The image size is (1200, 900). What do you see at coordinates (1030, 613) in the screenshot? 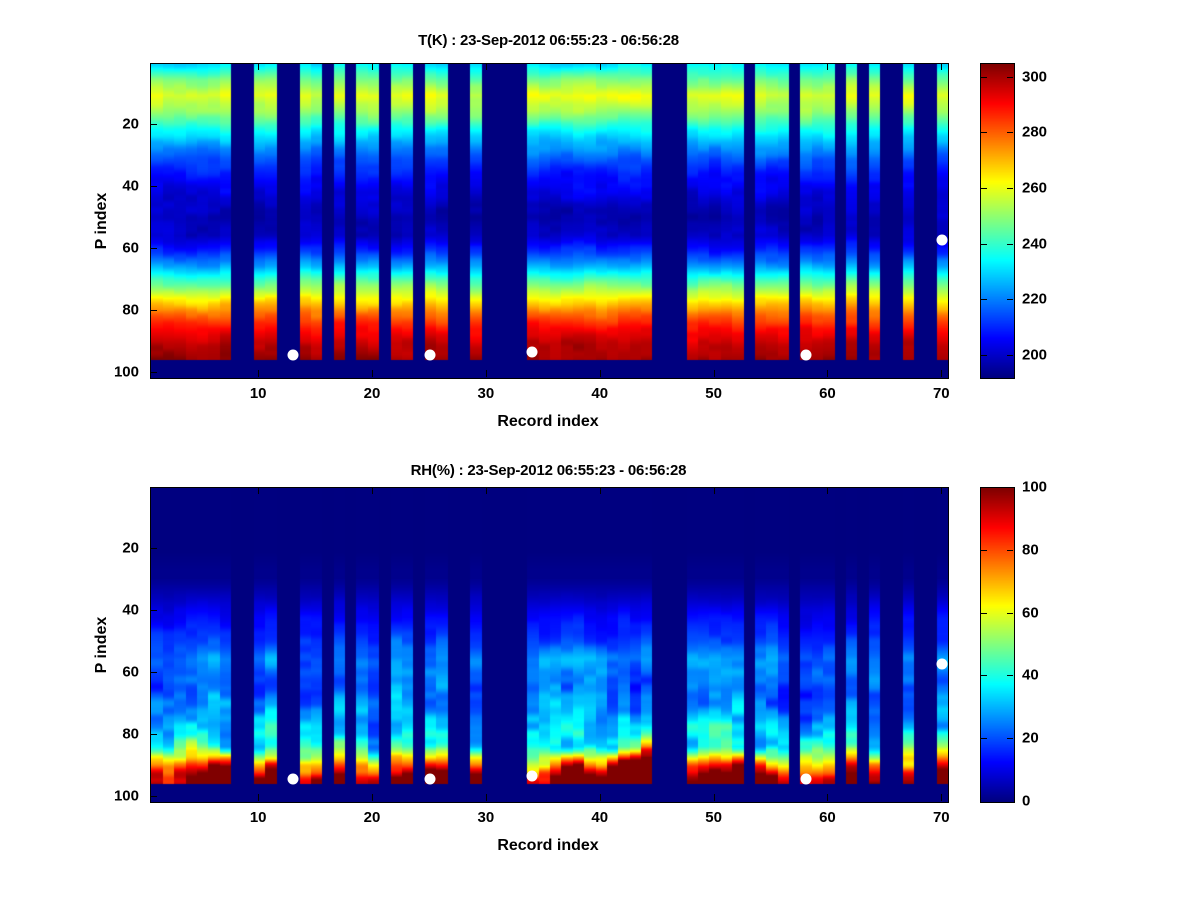
I see `colorbar-tick-label: 60` at bounding box center [1030, 613].